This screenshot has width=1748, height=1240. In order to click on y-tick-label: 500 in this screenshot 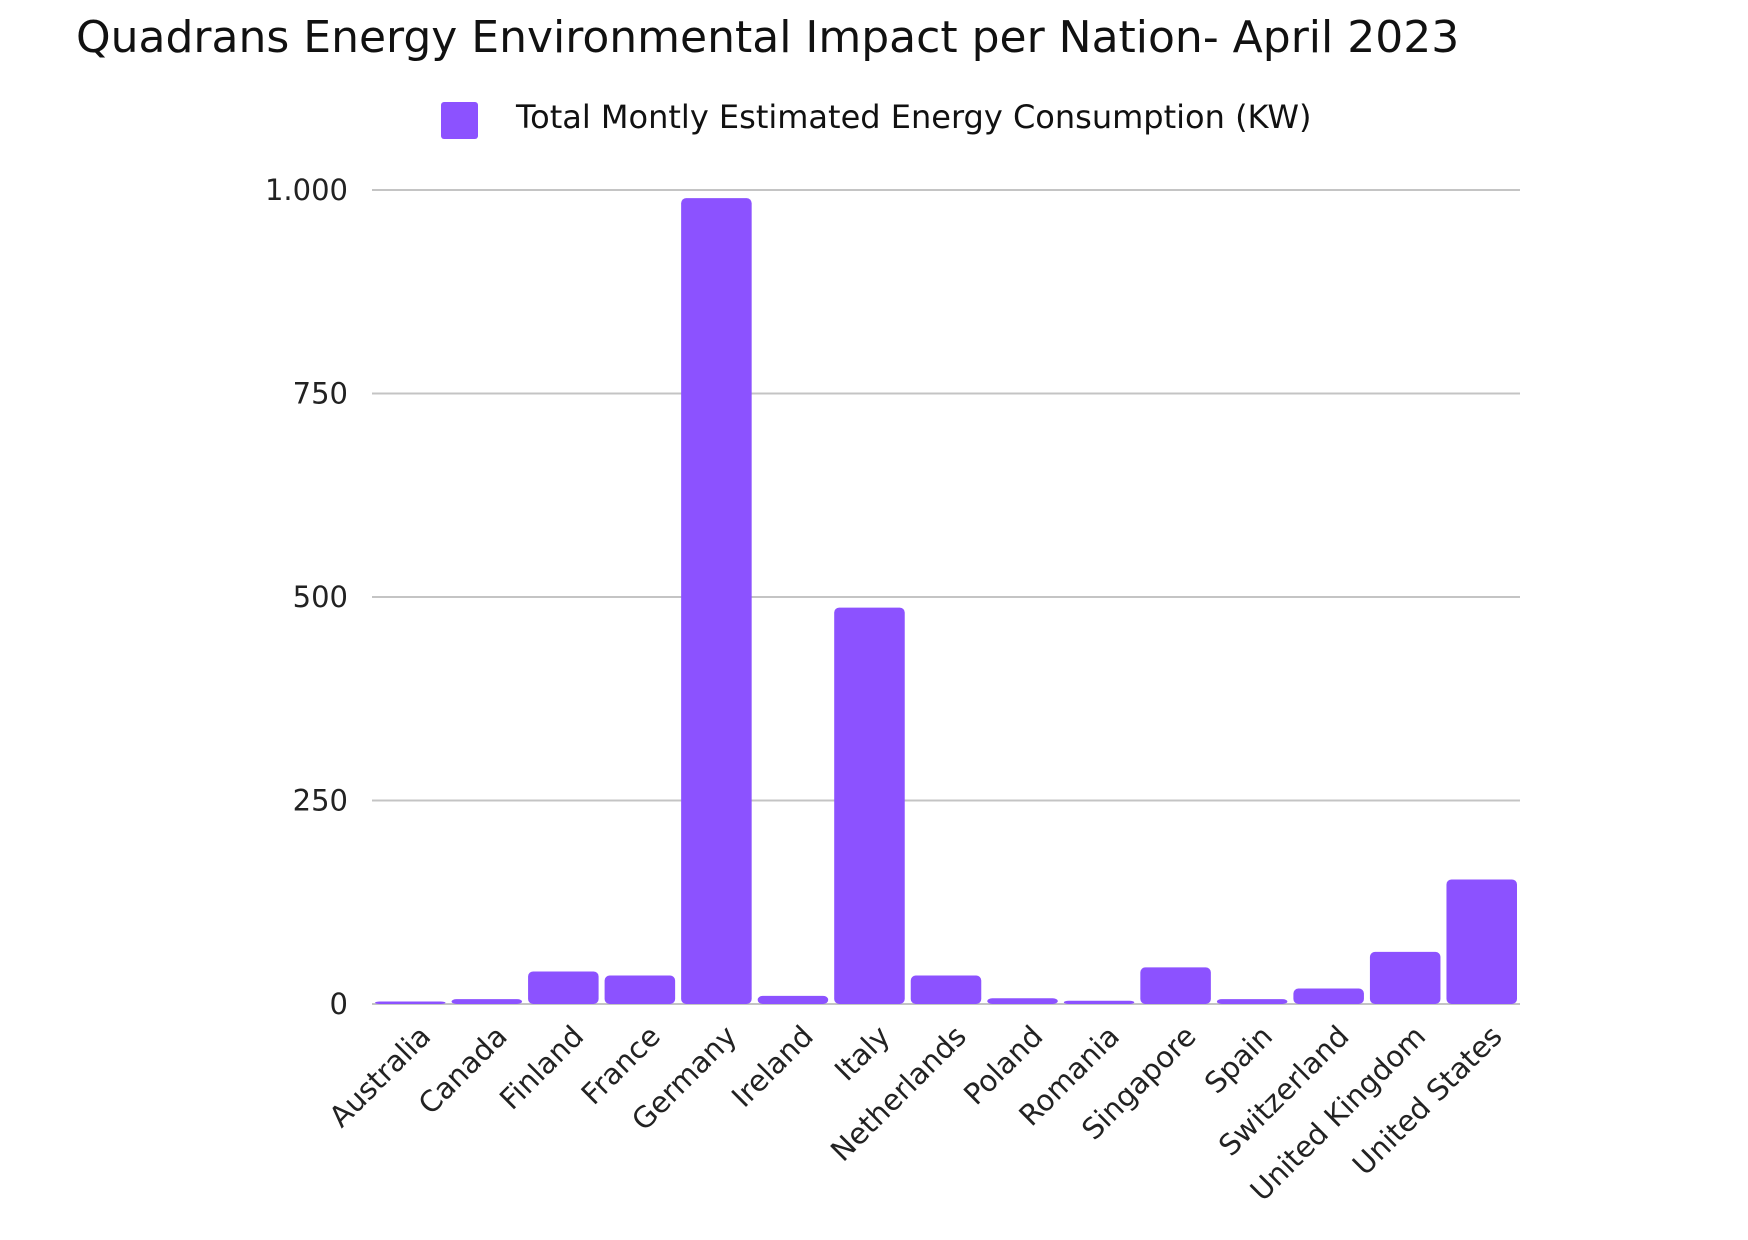, I will do `click(320, 597)`.